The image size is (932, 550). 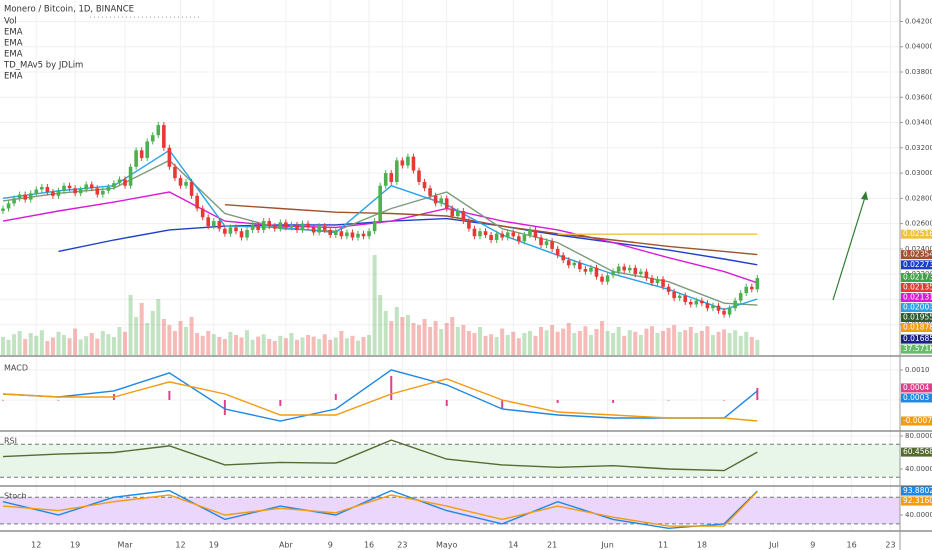 I want to click on x-tick-label: 14, so click(x=513, y=545).